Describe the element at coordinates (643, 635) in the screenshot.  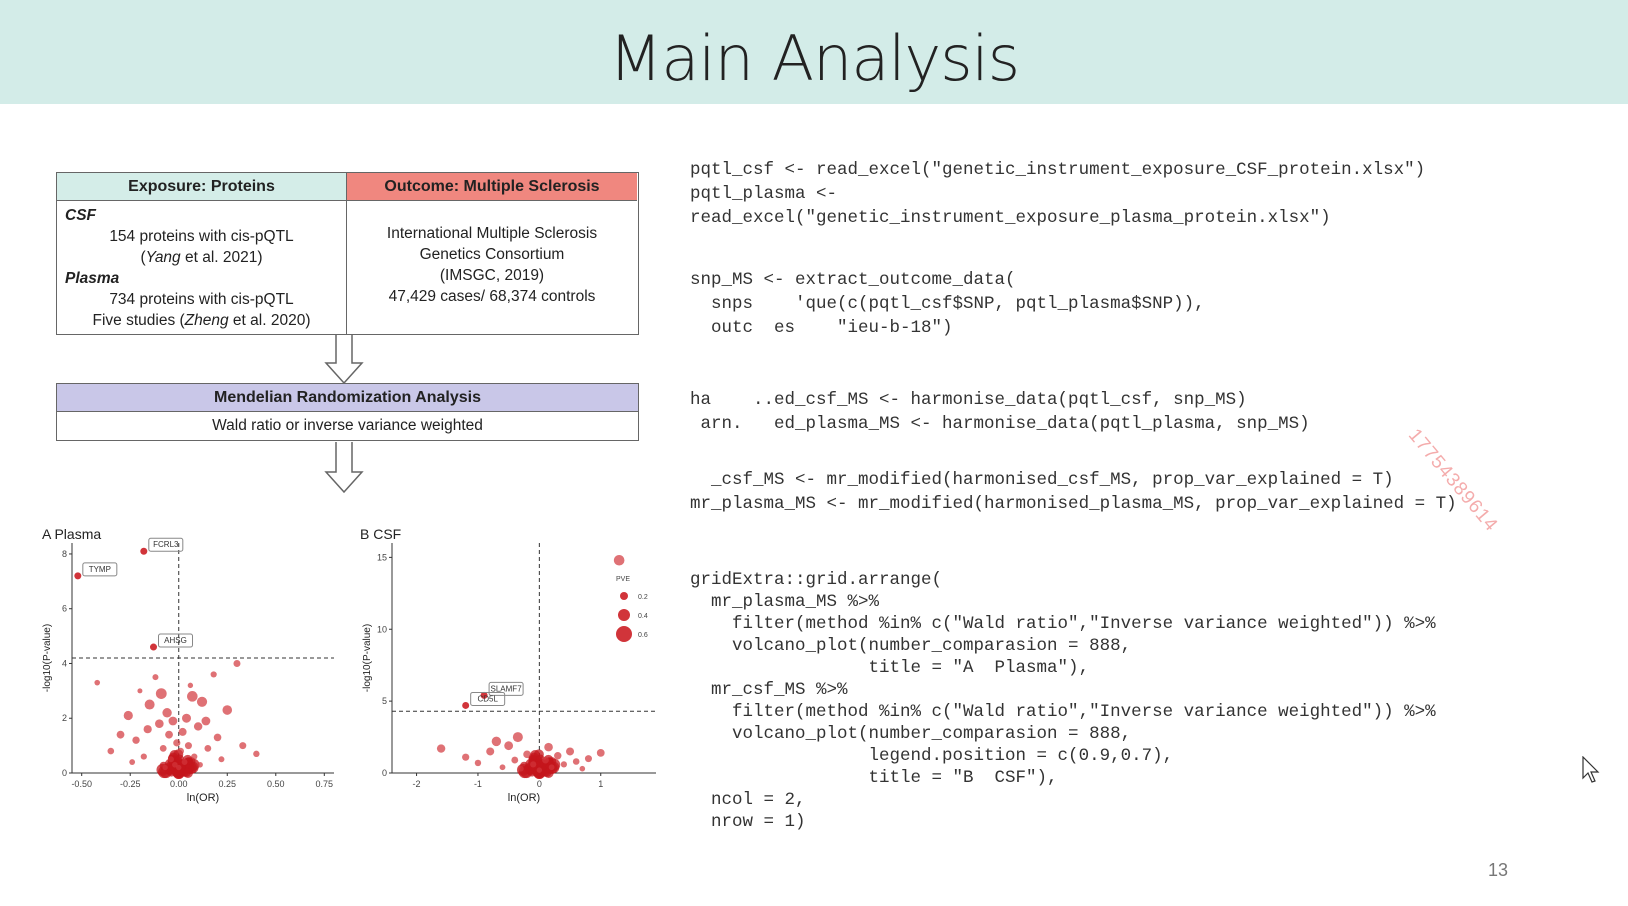
I see `legend-label: 0.6` at that location.